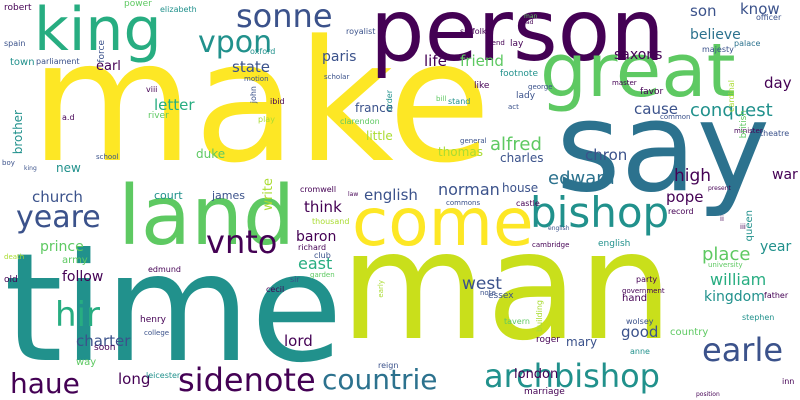 Image resolution: width=800 pixels, height=400 pixels. I want to click on word-viii: viii, so click(152, 89).